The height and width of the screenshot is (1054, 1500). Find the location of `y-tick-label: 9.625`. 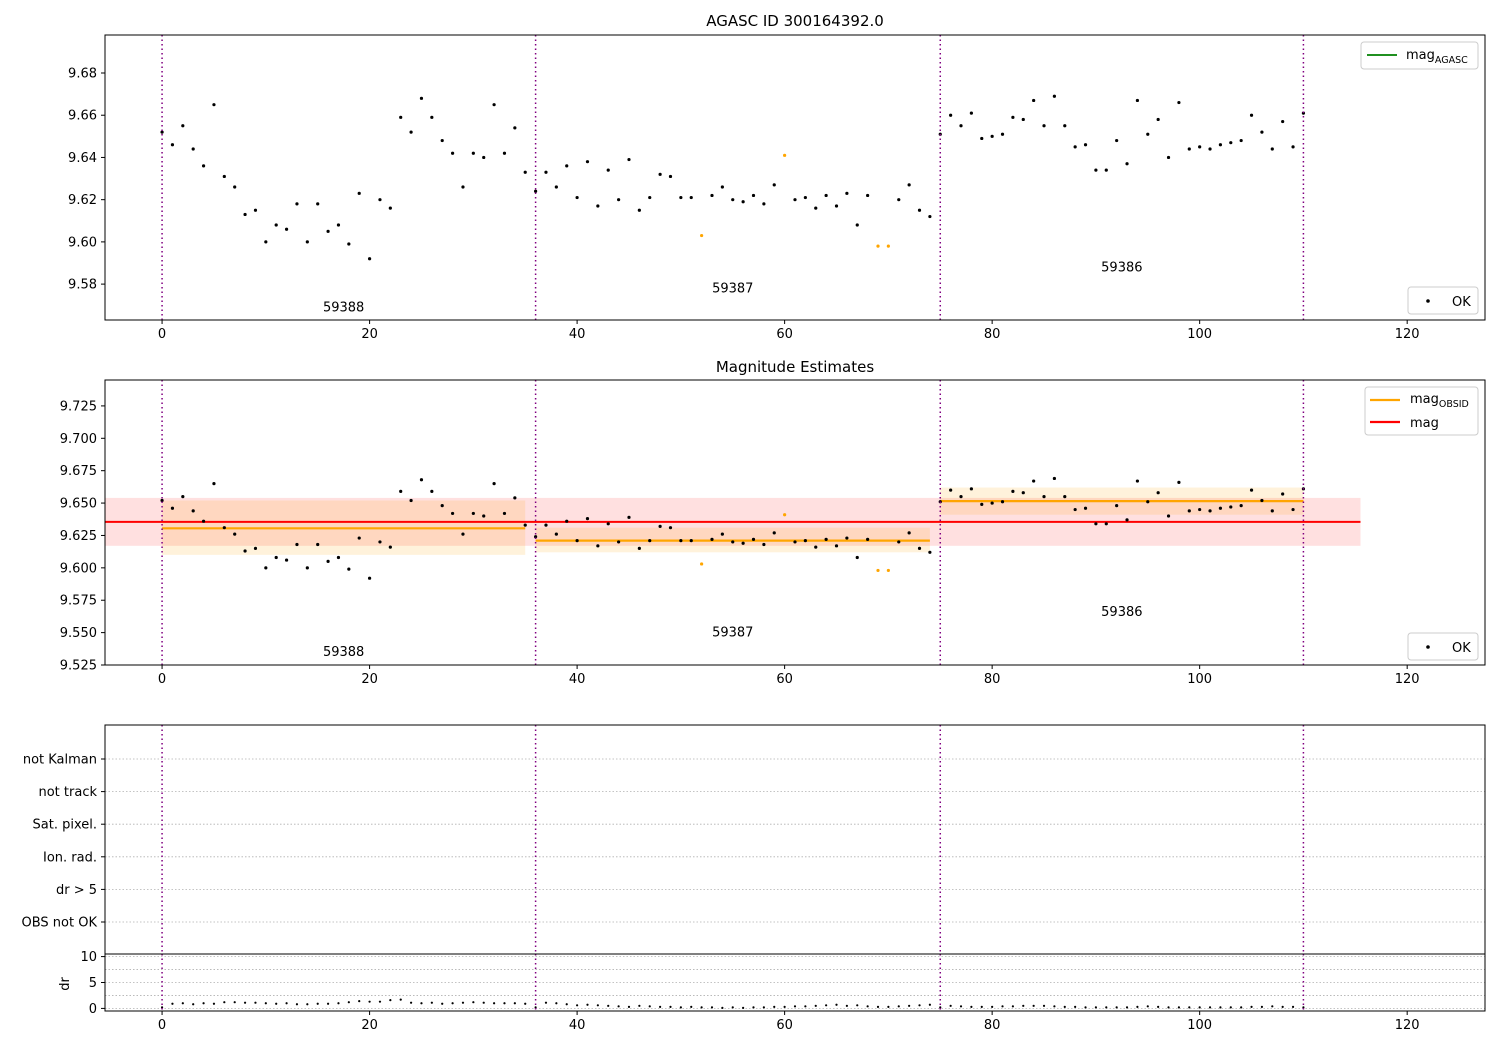

y-tick-label: 9.625 is located at coordinates (78, 536).